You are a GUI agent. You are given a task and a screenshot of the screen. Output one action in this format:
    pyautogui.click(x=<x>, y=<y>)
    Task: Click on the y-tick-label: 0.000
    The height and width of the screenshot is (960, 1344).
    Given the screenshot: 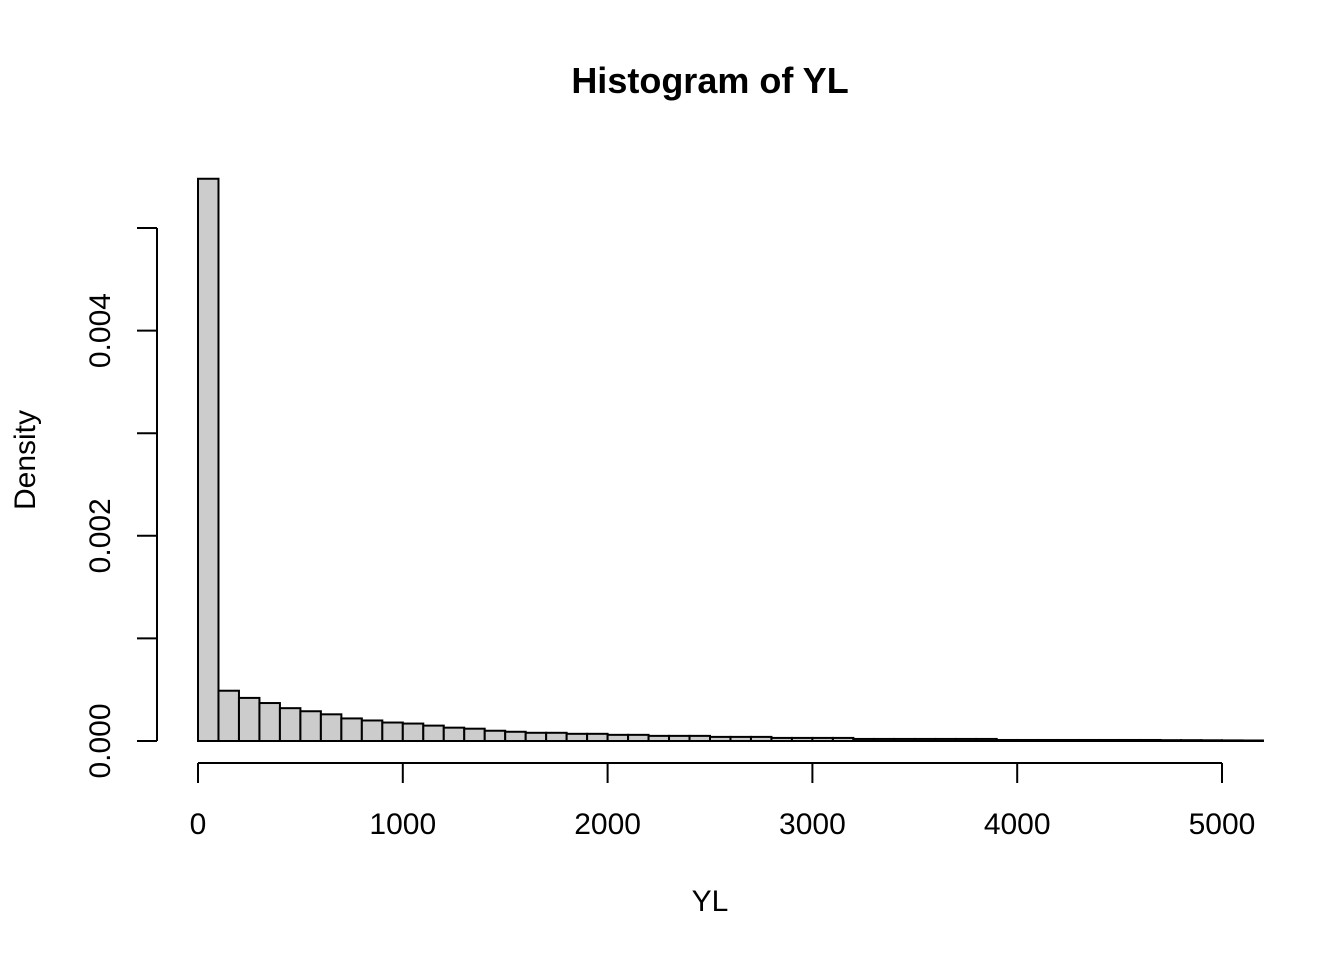 What is the action you would take?
    pyautogui.click(x=100, y=740)
    